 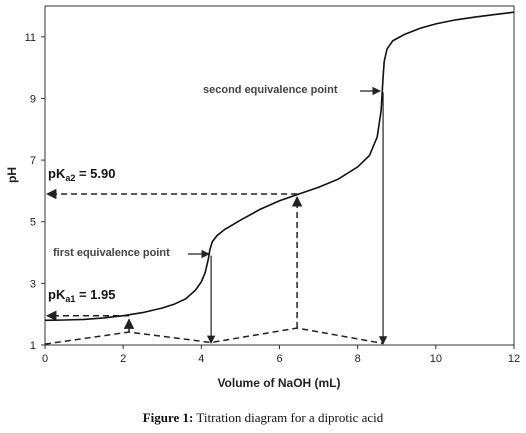 I want to click on y-tick-label: 9, so click(x=33, y=99).